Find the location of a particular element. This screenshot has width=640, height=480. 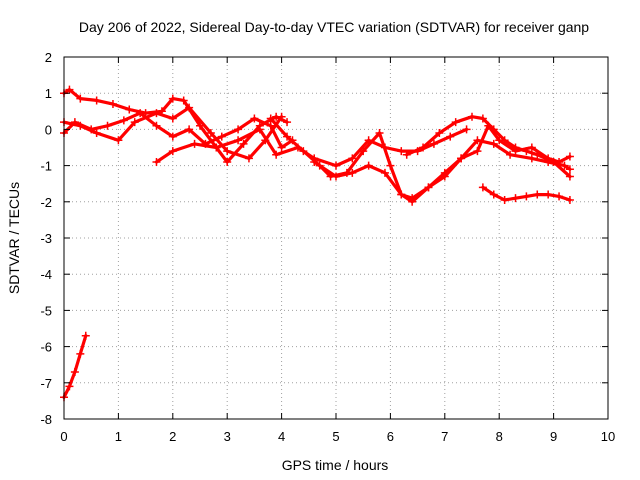

y-axis-label: SDTVAR / TECUs is located at coordinates (14, 238).